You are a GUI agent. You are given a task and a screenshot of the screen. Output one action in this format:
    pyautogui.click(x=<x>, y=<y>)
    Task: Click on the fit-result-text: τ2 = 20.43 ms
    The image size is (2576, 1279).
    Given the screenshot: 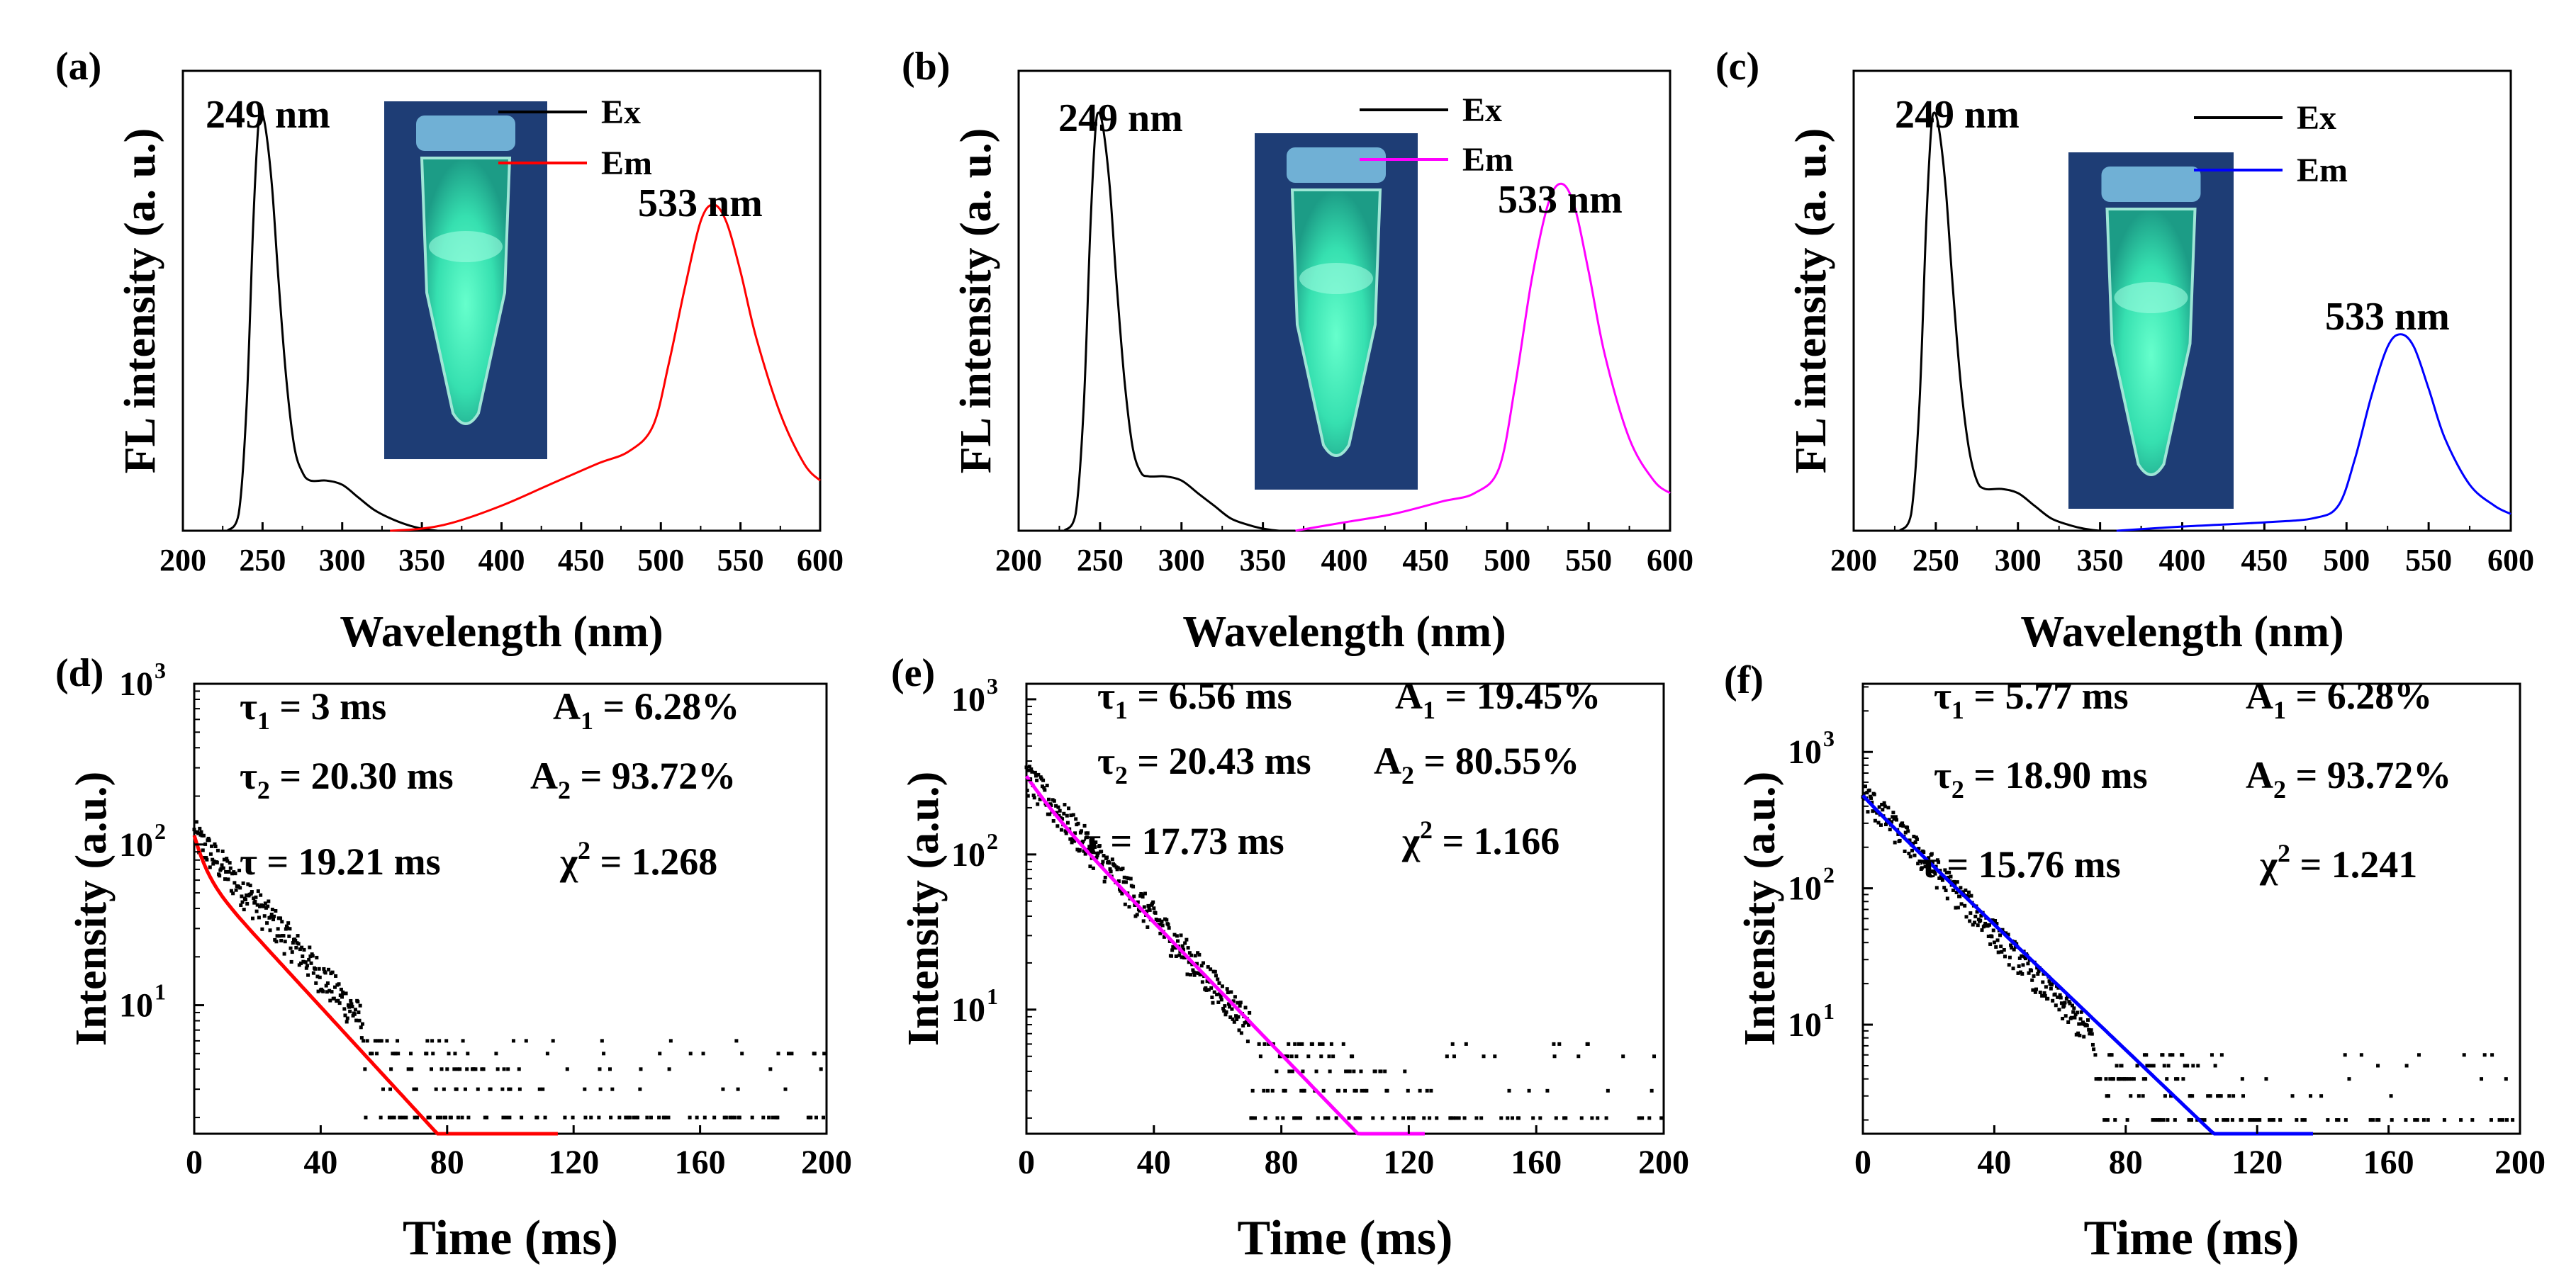 What is the action you would take?
    pyautogui.click(x=1204, y=764)
    